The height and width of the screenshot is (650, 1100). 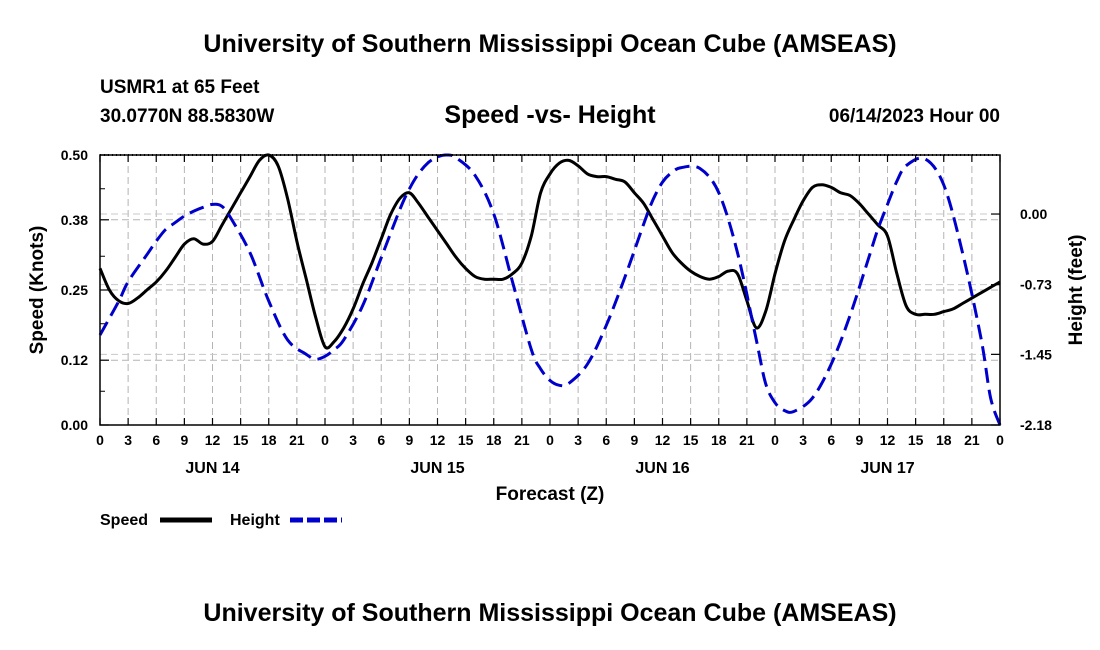 What do you see at coordinates (212, 468) in the screenshot?
I see `date-label: JUN 14` at bounding box center [212, 468].